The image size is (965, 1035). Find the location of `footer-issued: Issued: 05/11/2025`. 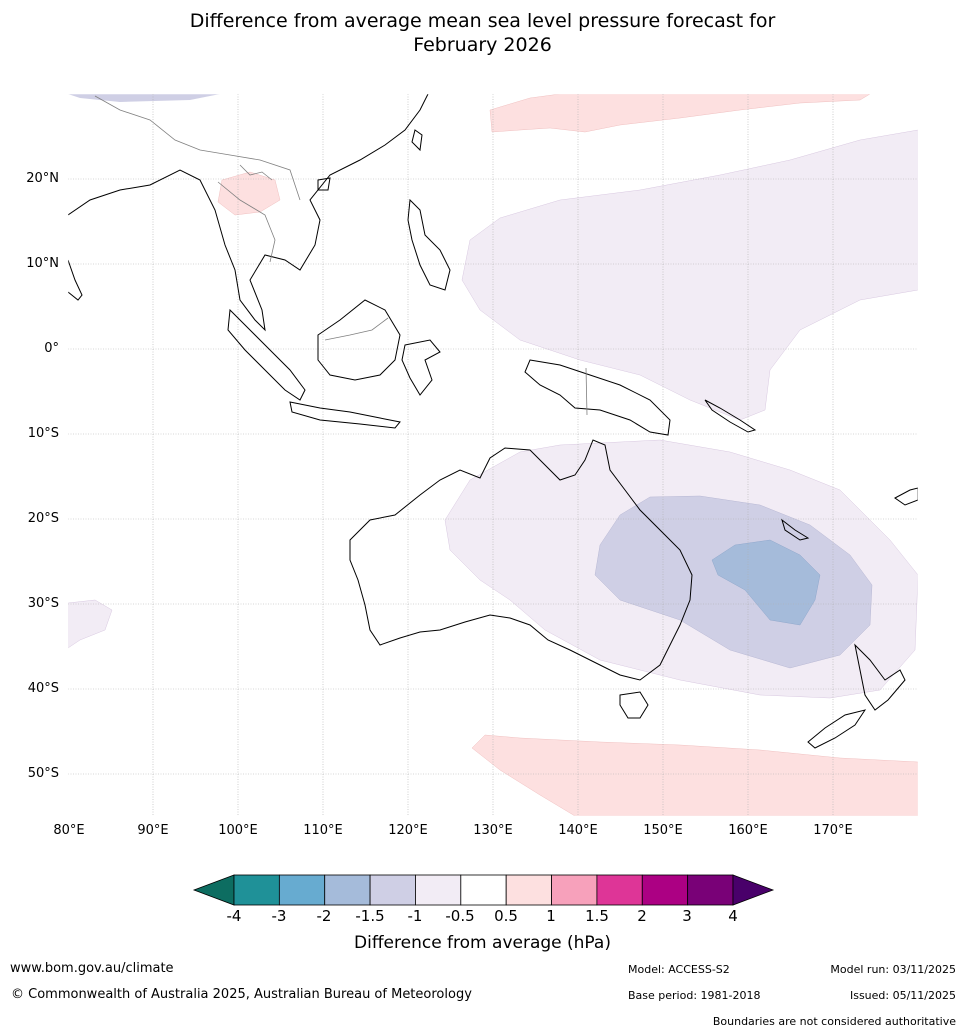

footer-issued: Issued: 05/11/2025 is located at coordinates (902, 995).